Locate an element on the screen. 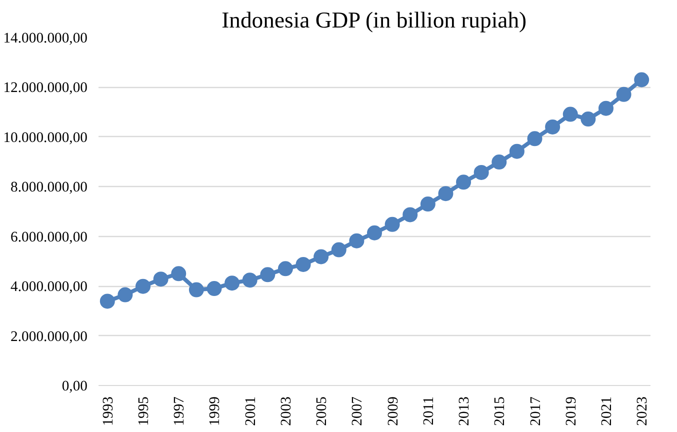  x-tick-label: 2023 is located at coordinates (642, 411).